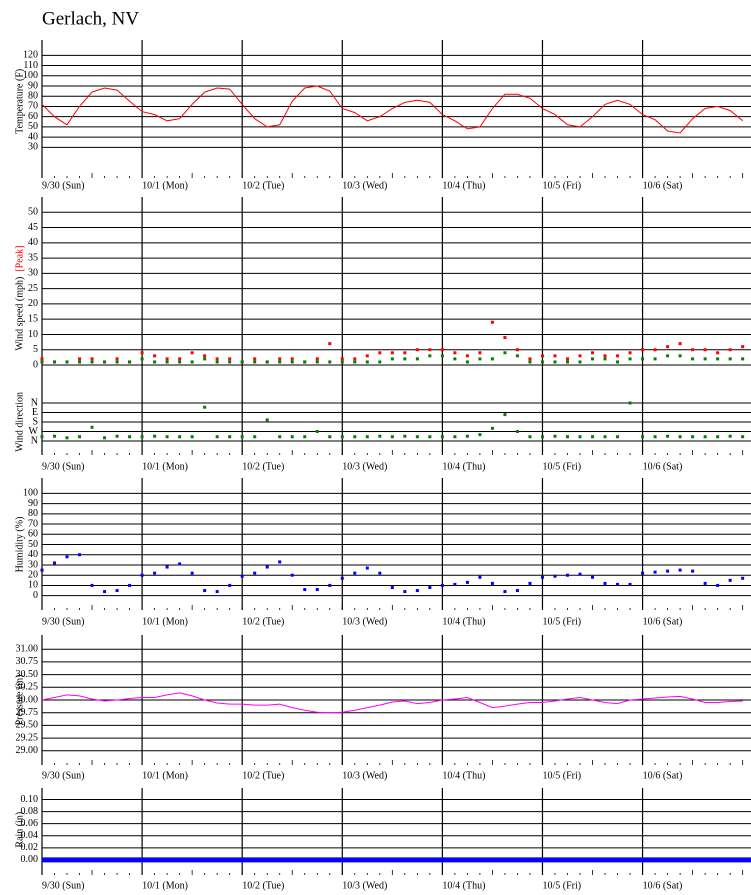 This screenshot has height=895, width=751. What do you see at coordinates (19, 259) in the screenshot?
I see `legend-label: [Peak]` at bounding box center [19, 259].